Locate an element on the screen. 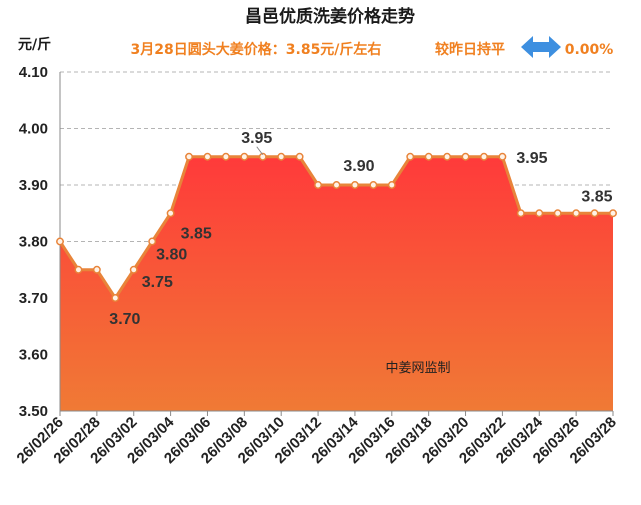 This screenshot has width=641, height=505. y-ticks: 3.50 3.60 3.70 3.80 3.90 4.00 4.10 is located at coordinates (33, 242).